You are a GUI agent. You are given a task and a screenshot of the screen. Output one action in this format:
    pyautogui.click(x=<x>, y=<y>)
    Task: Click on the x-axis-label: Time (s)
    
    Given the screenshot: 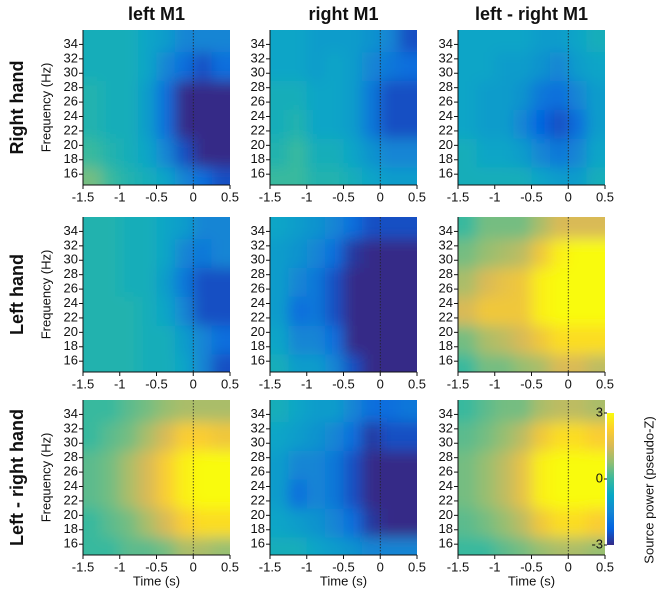 What is the action you would take?
    pyautogui.click(x=343, y=580)
    